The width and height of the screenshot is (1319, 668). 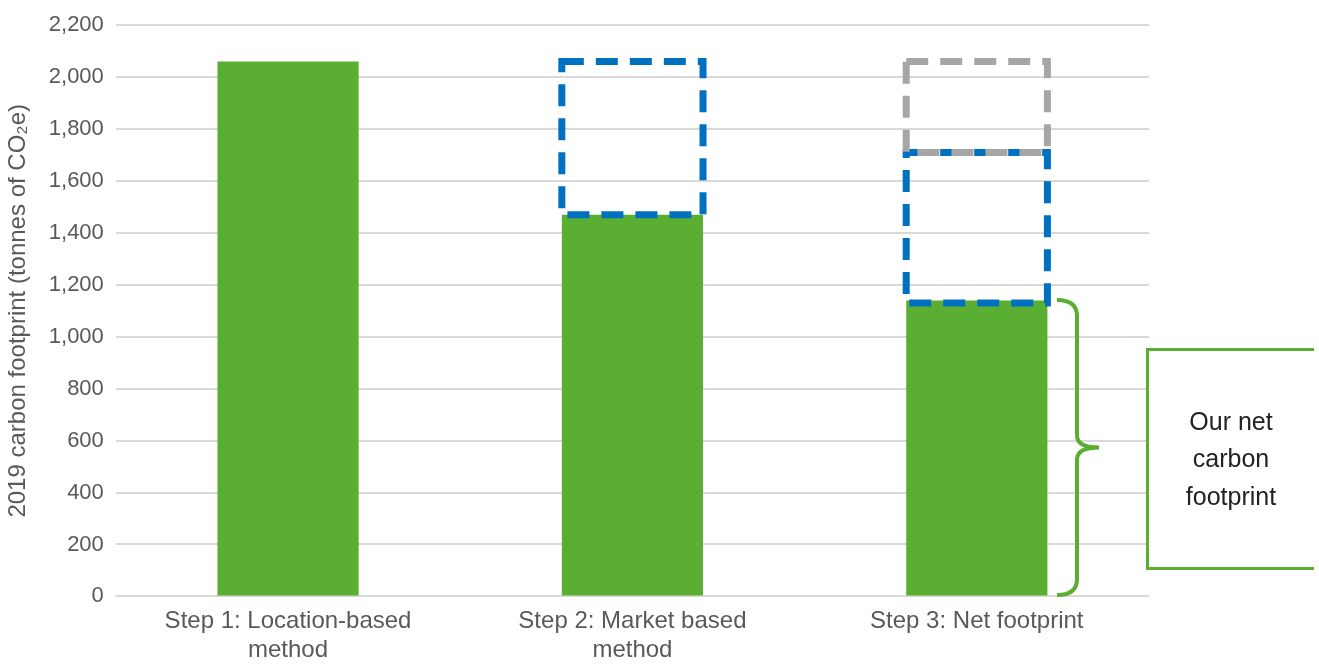 I want to click on y-tick-label: 1,000, so click(x=76, y=335).